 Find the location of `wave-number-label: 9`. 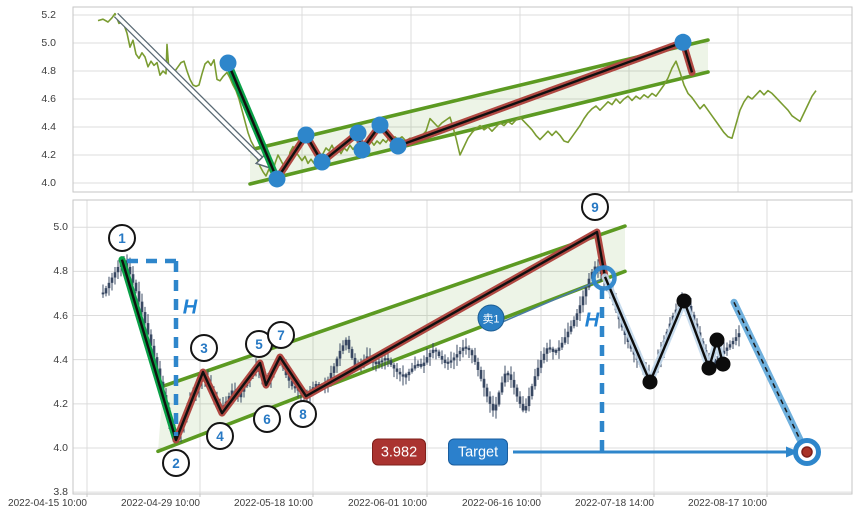

wave-number-label: 9 is located at coordinates (595, 207).